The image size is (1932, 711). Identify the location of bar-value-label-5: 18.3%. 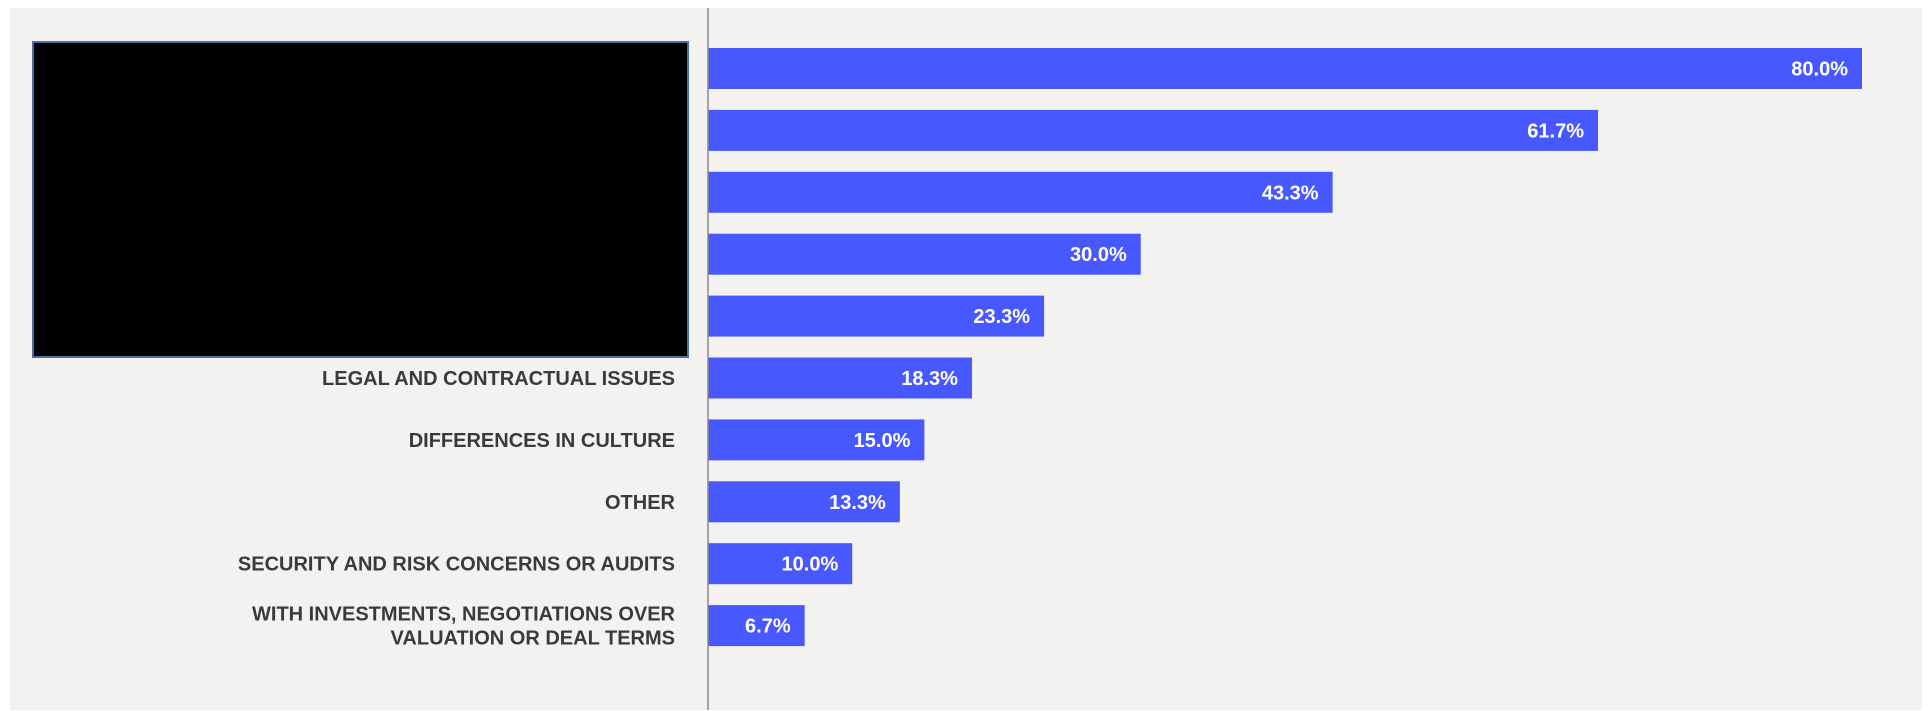
(929, 379).